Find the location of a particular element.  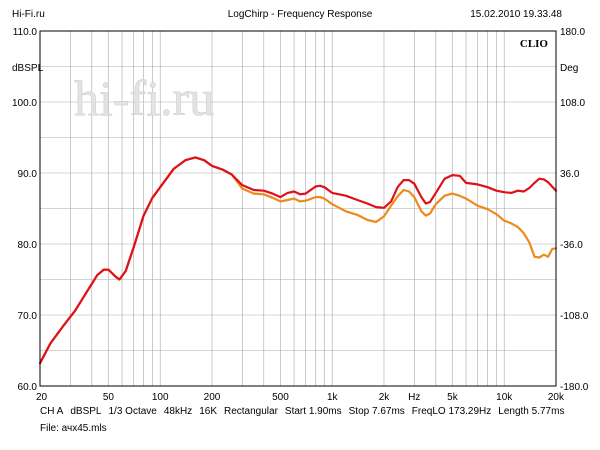

x-tick-label: 20k is located at coordinates (556, 397).